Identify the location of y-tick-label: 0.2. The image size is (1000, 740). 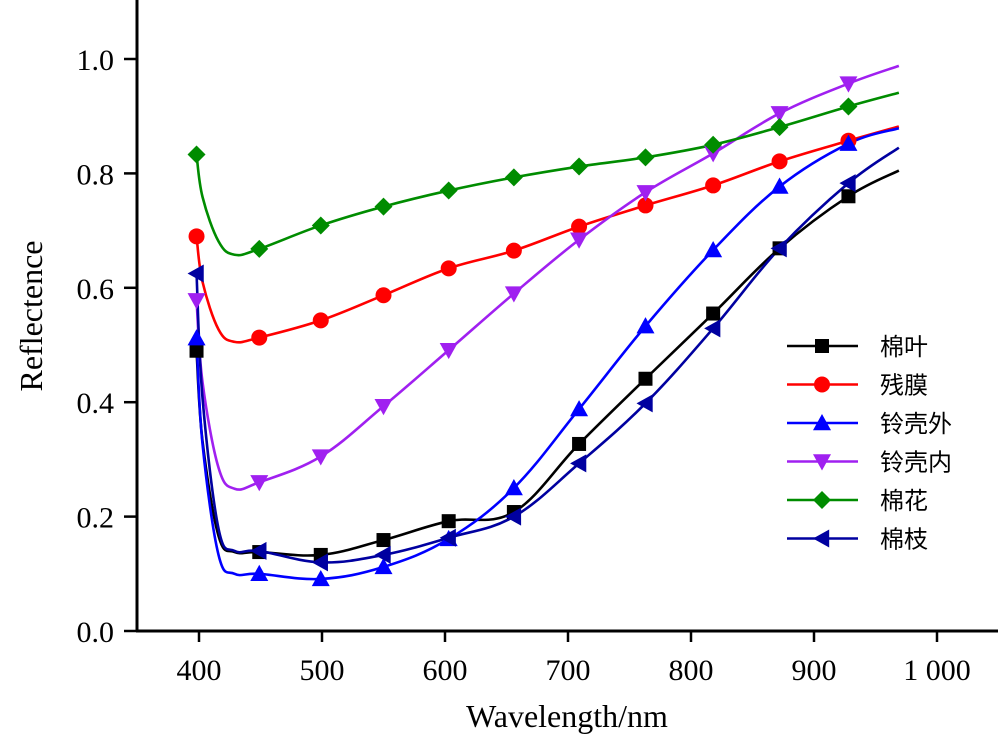
(96, 518).